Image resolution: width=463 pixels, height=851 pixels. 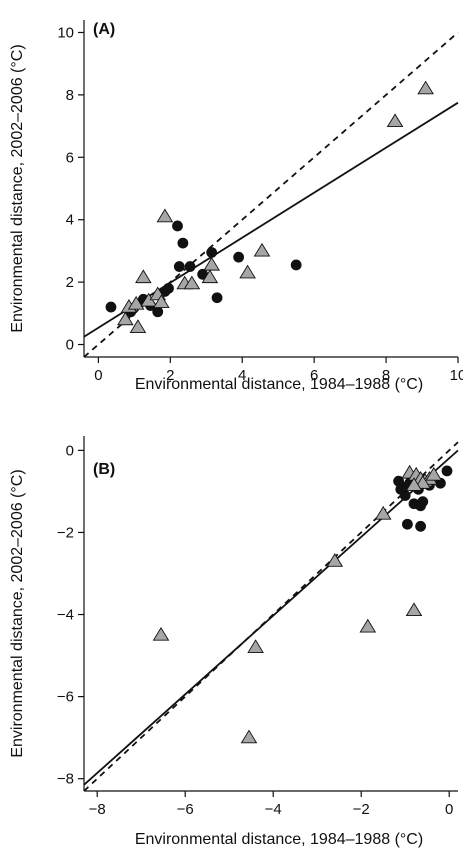 I want to click on x-tick-label: 10, so click(x=456, y=375).